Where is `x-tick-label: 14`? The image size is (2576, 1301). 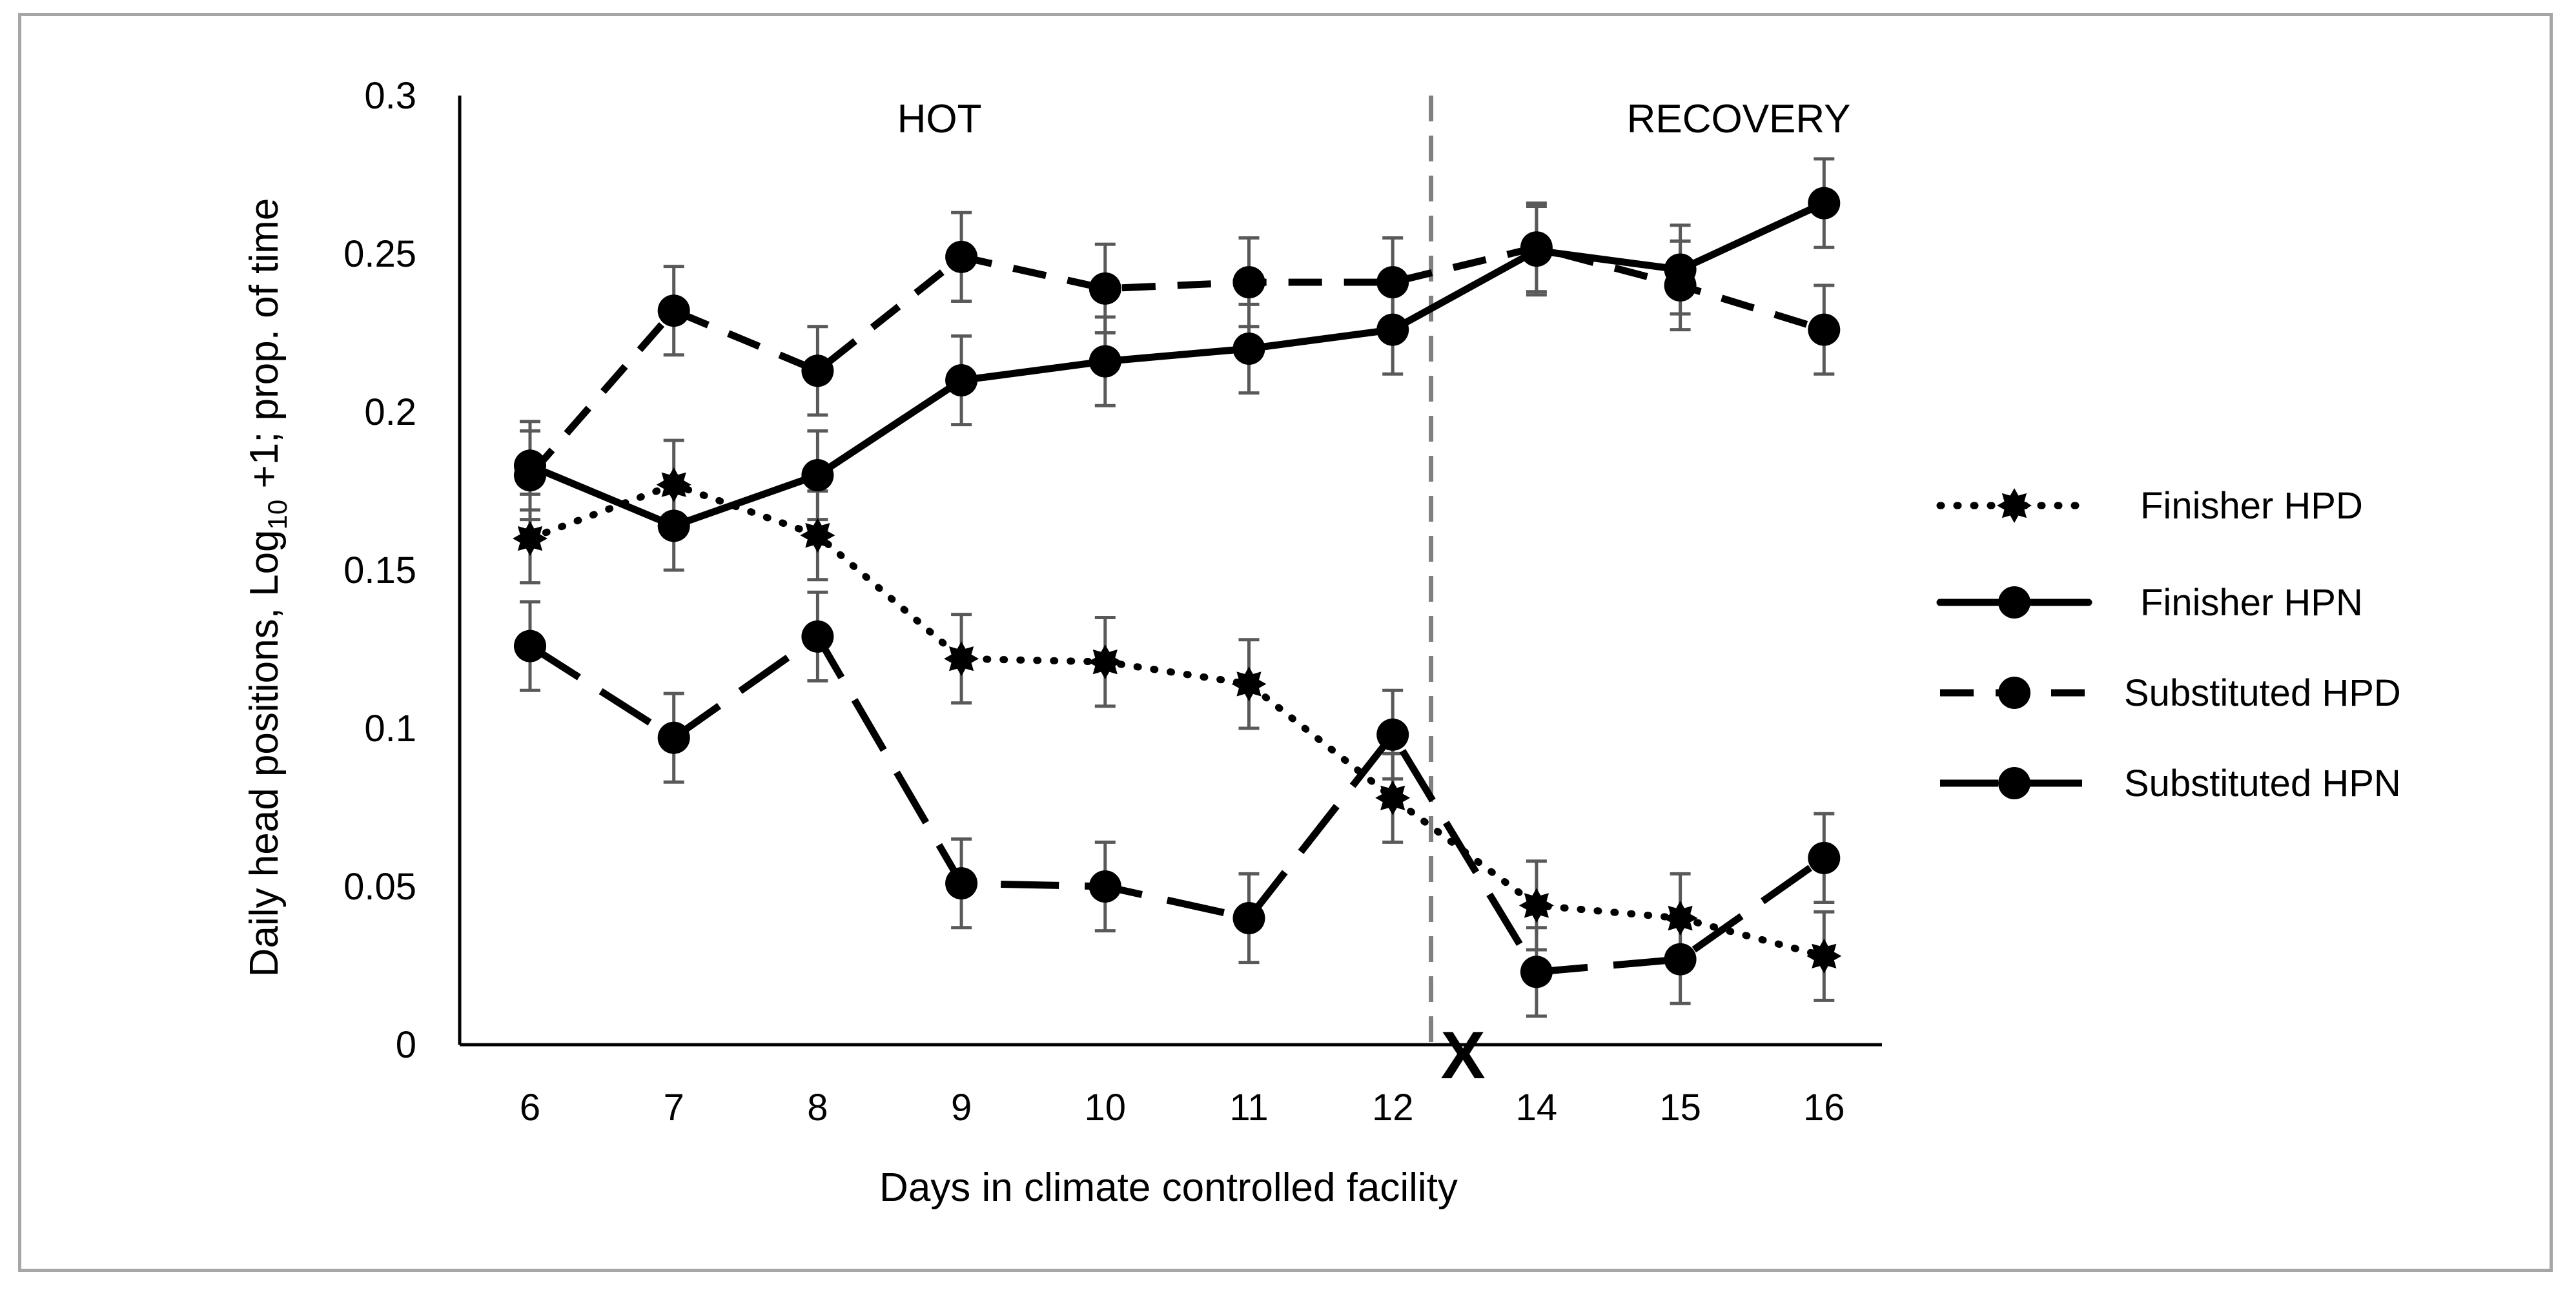 x-tick-label: 14 is located at coordinates (1537, 1108).